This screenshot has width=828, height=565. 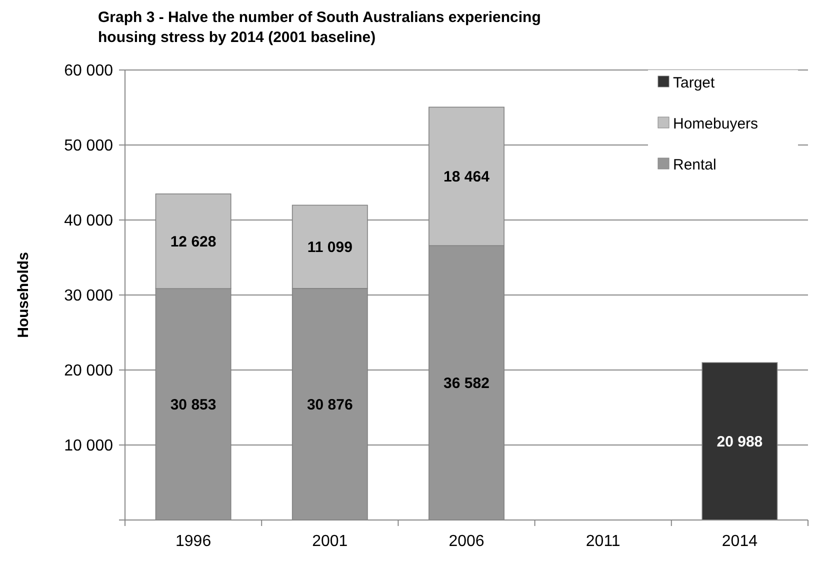 I want to click on data-label: 12 628, so click(x=193, y=241).